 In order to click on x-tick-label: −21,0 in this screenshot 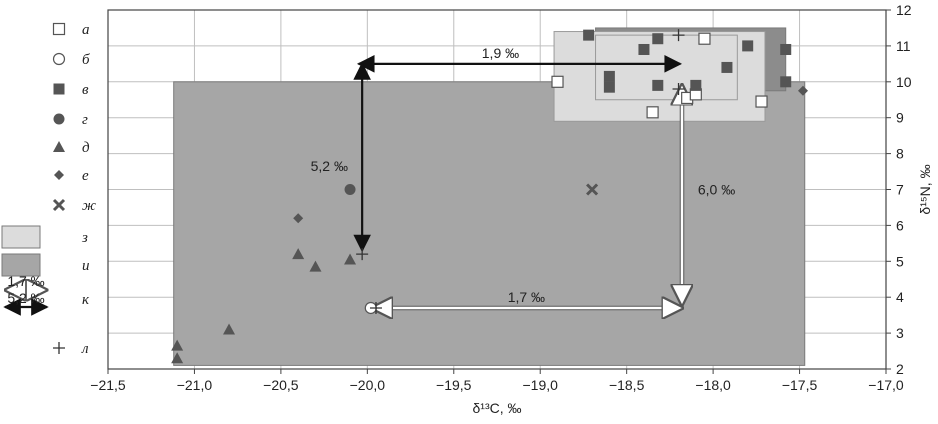, I will do `click(195, 385)`.